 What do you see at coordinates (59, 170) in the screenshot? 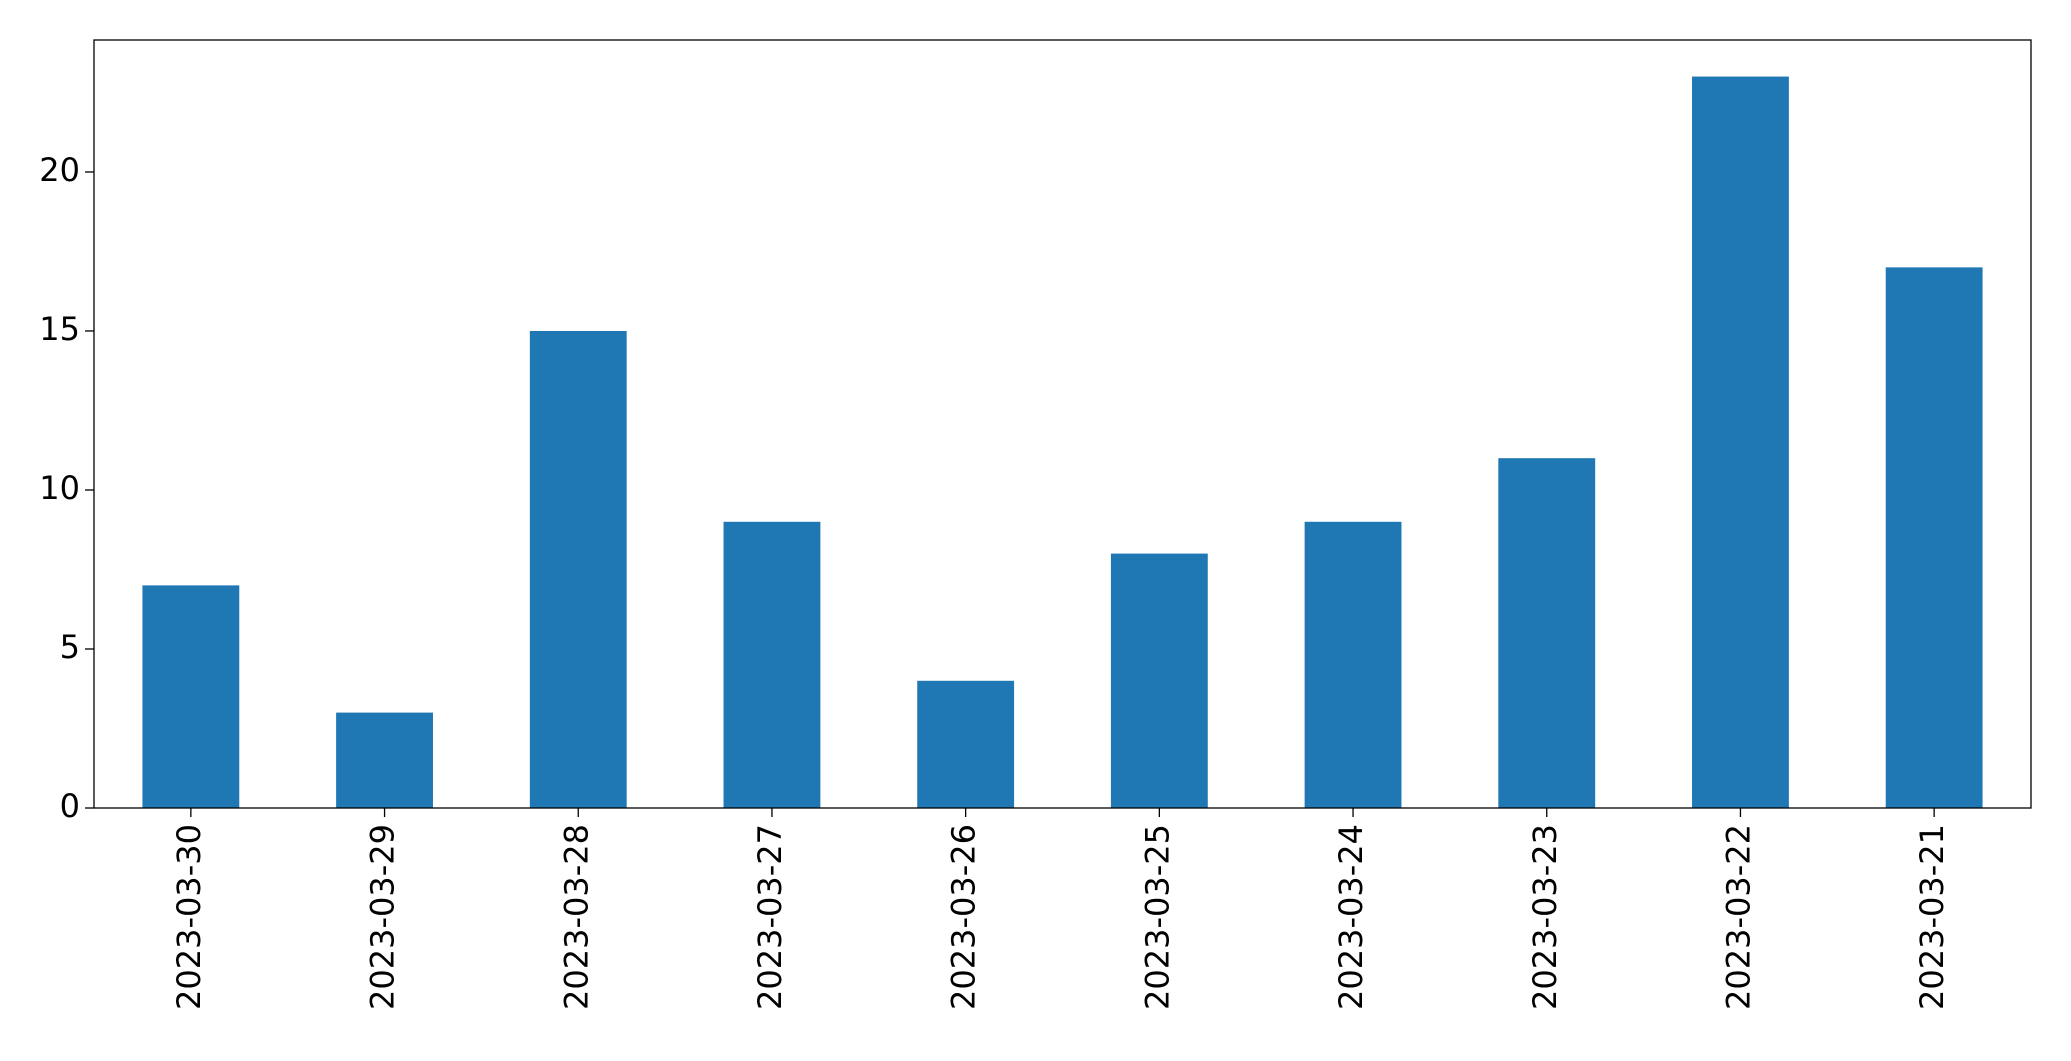
I see `y-tick-label: 20` at bounding box center [59, 170].